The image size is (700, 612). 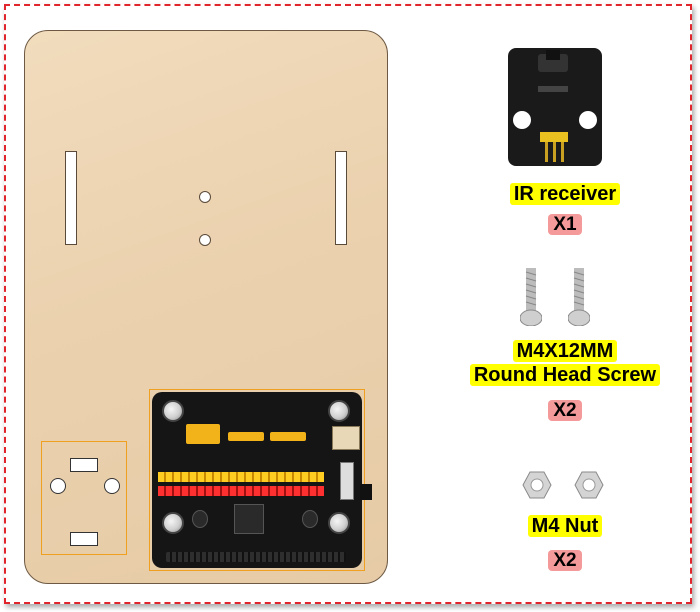 What do you see at coordinates (565, 363) in the screenshot?
I see `screw-label: M4X12MM Round Head Screw` at bounding box center [565, 363].